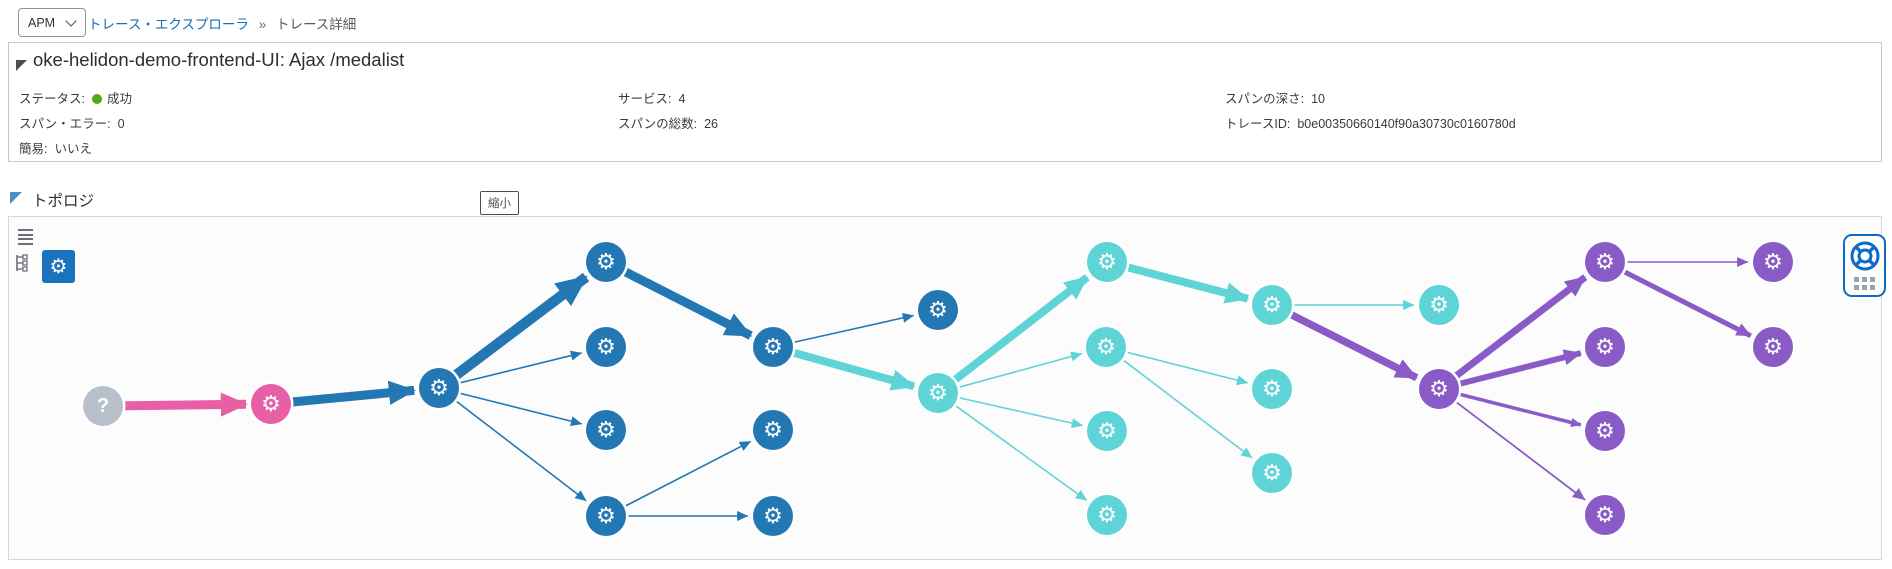  What do you see at coordinates (1318, 99) in the screenshot?
I see `span-depth-value: 10` at bounding box center [1318, 99].